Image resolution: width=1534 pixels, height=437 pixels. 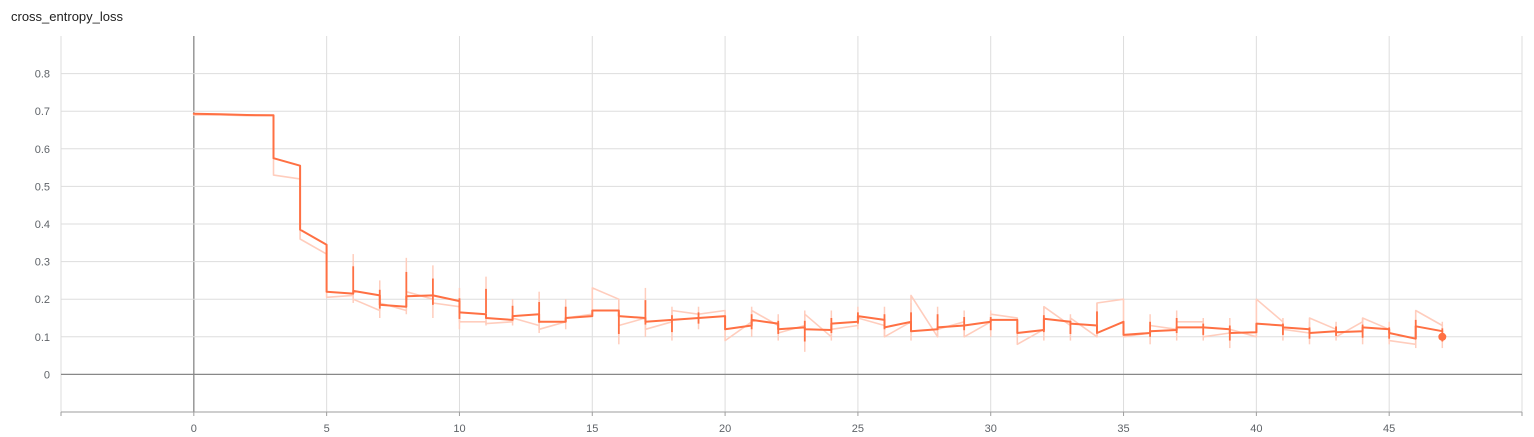 I want to click on x-tick-label: 20, so click(x=725, y=429).